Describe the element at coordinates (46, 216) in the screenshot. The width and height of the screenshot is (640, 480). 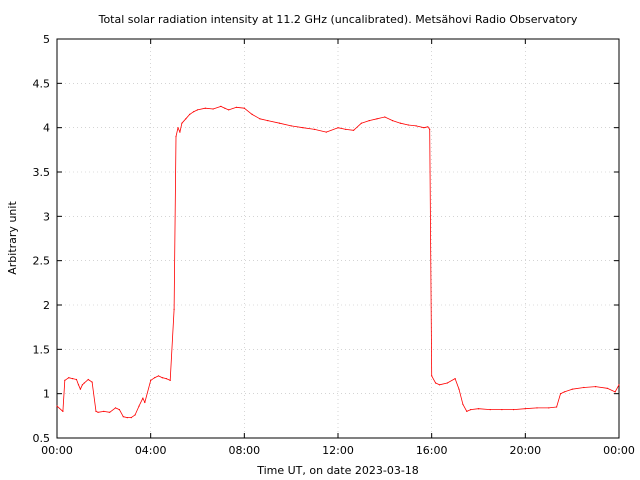
I see `y-tick-label: 3` at that location.